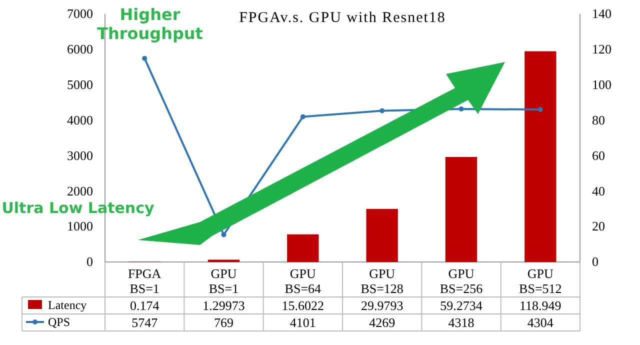 The width and height of the screenshot is (640, 345). Describe the element at coordinates (80, 14) in the screenshot. I see `y-tick-label: 7000` at that location.